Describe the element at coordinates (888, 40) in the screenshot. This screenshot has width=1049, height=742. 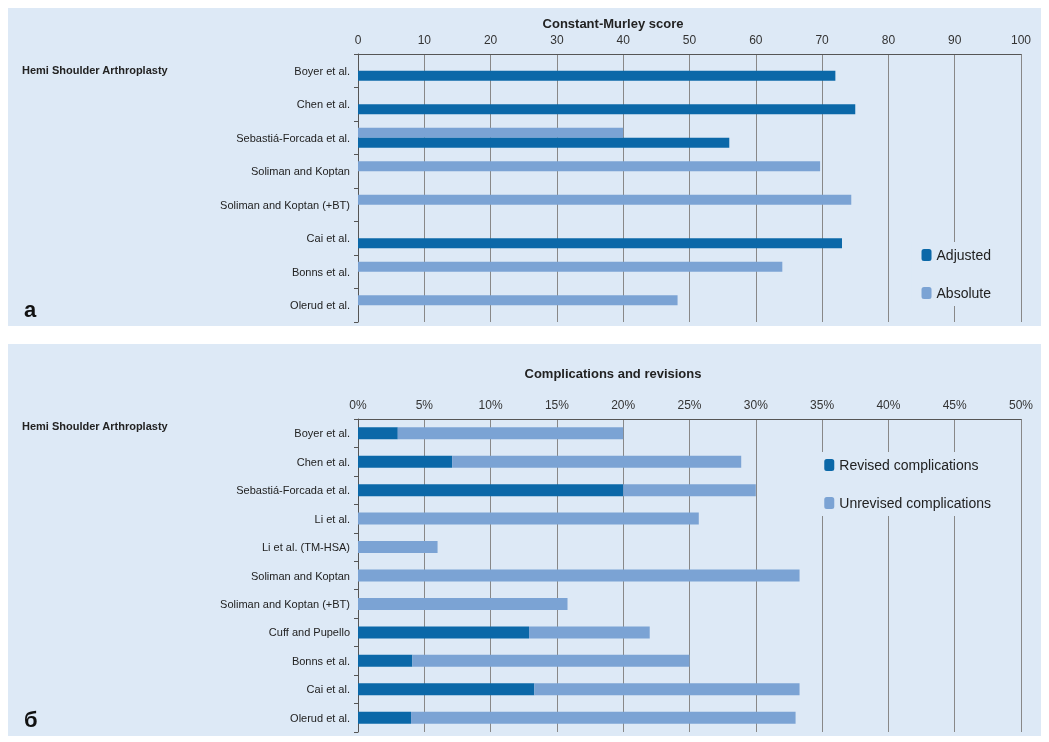
I see `x-tick-label: 80` at that location.